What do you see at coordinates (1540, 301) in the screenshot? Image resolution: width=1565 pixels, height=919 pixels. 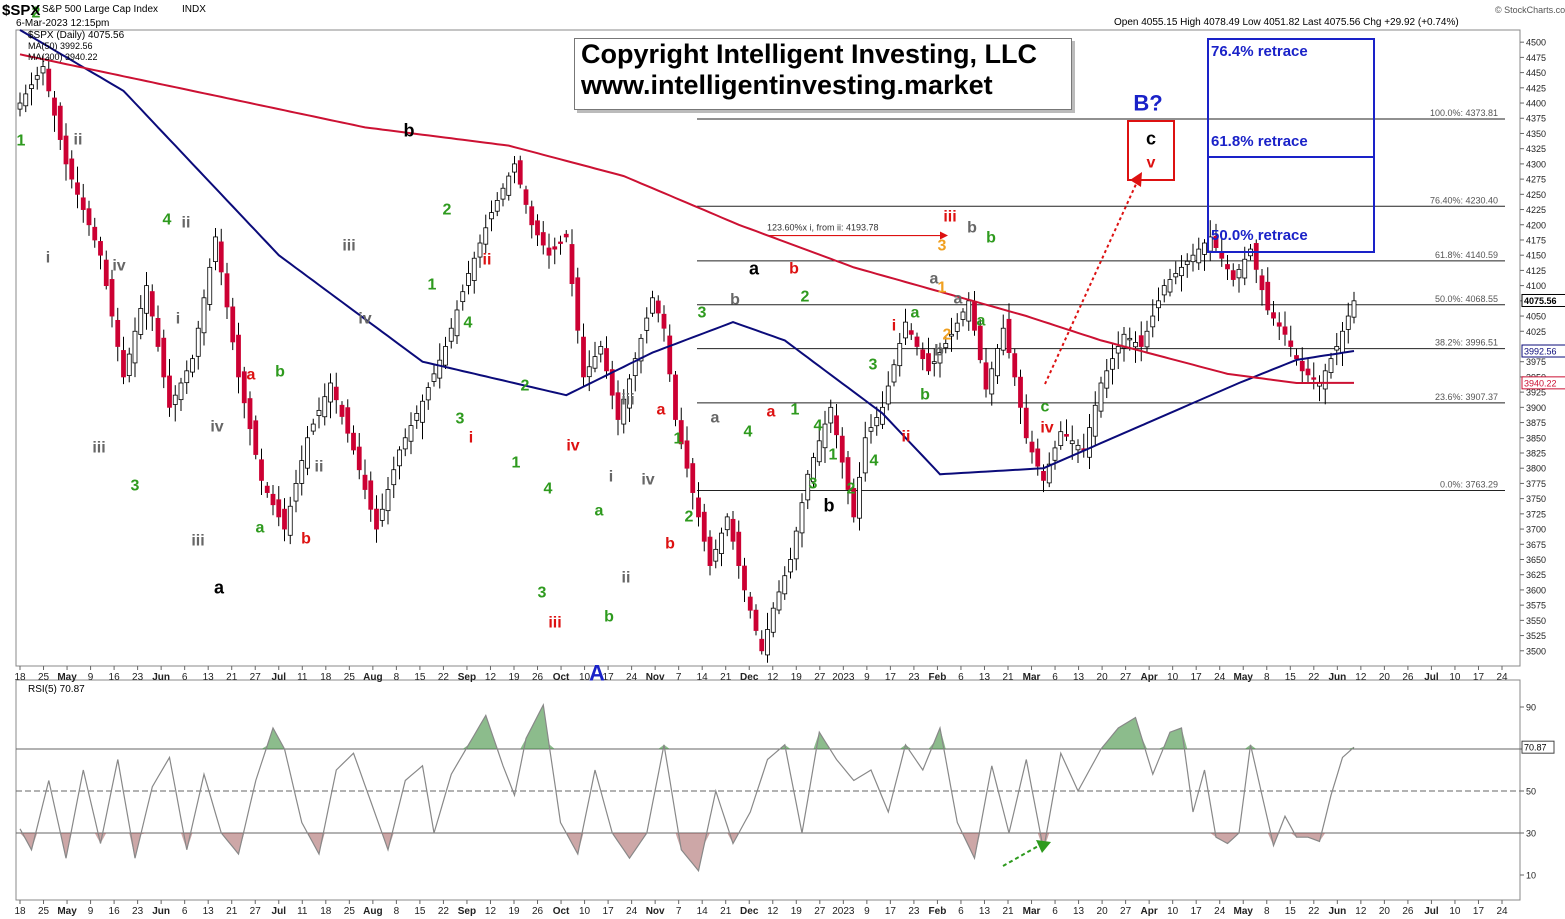 I see `price-flag-label: 4075.56` at bounding box center [1540, 301].